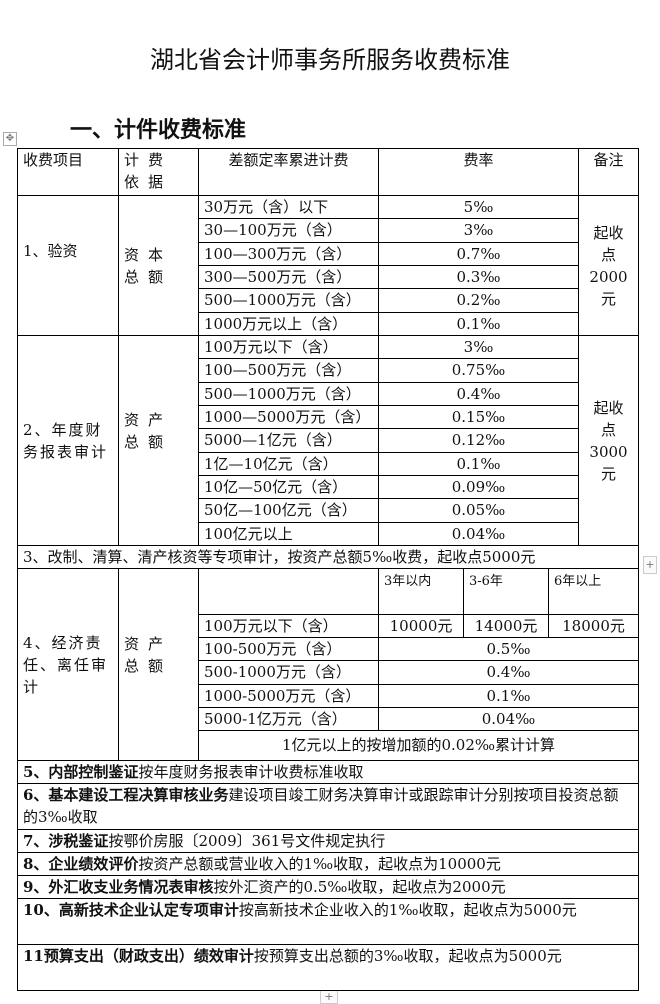  I want to click on tier-cell: 100—300万元（含）, so click(289, 254).